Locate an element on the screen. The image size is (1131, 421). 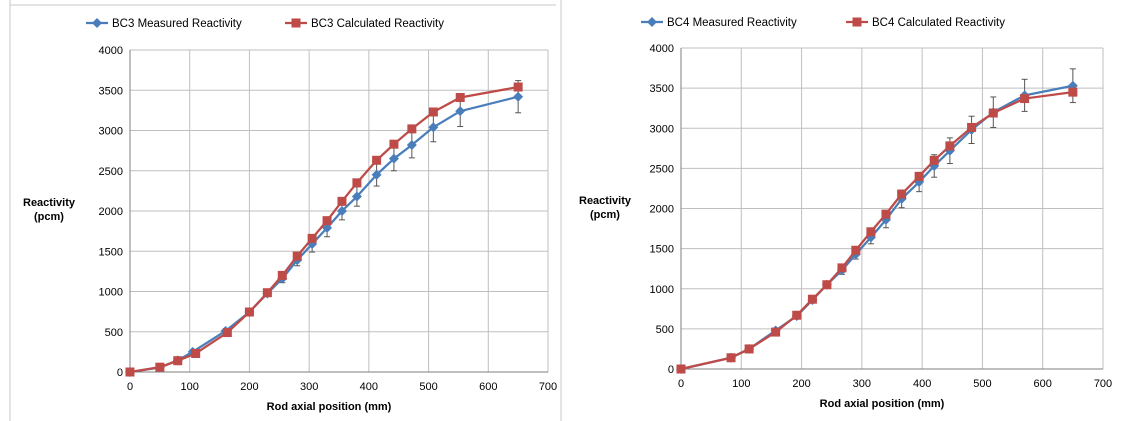
legend-entry: BC4 Calculated Reactivity is located at coordinates (925, 23).